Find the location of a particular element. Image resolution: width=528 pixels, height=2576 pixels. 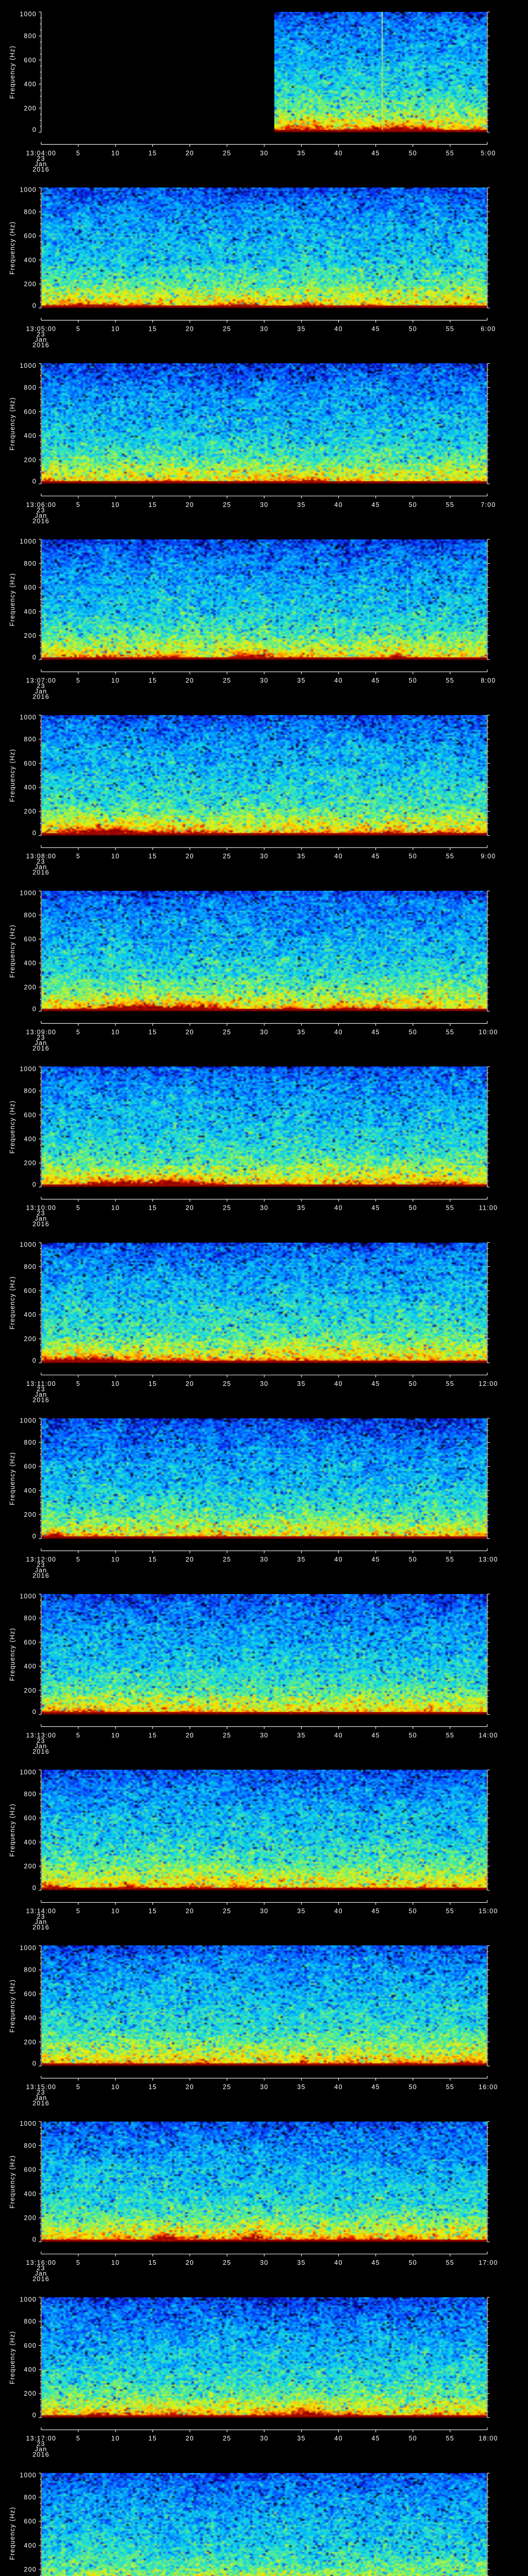

svg-text: 13:11:00 is located at coordinates (41, 1383).